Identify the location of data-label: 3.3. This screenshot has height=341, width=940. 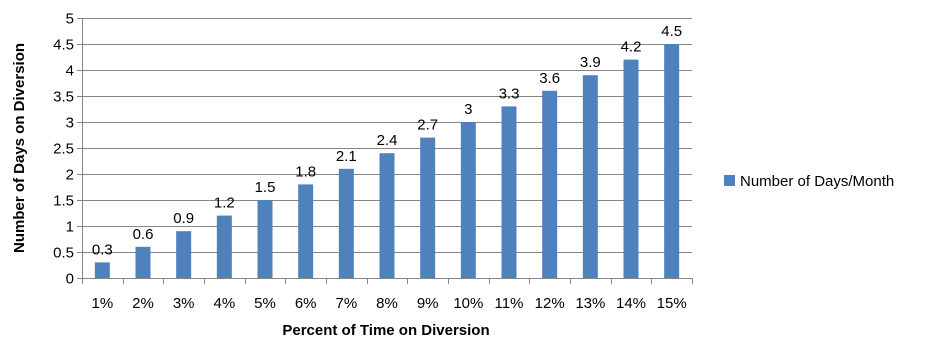
(509, 93).